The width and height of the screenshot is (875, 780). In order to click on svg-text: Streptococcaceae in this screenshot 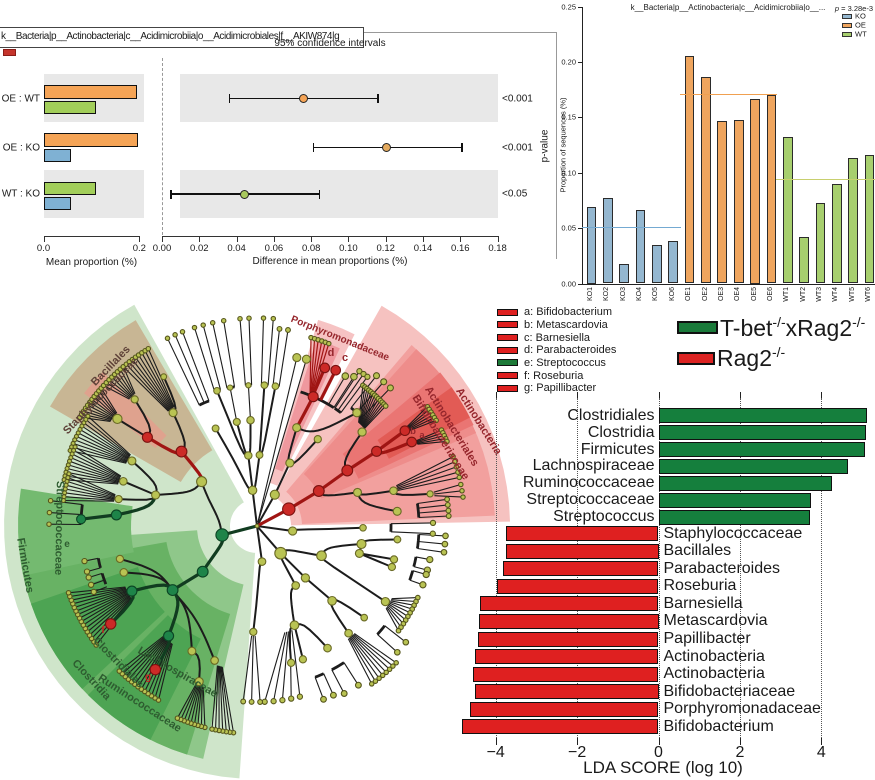, I will do `click(59, 528)`.